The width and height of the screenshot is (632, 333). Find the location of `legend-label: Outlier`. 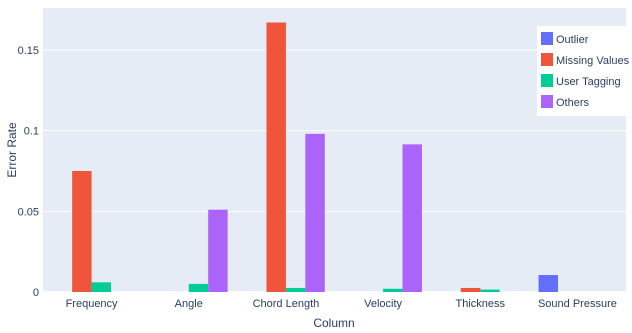

legend-label: Outlier is located at coordinates (572, 40).